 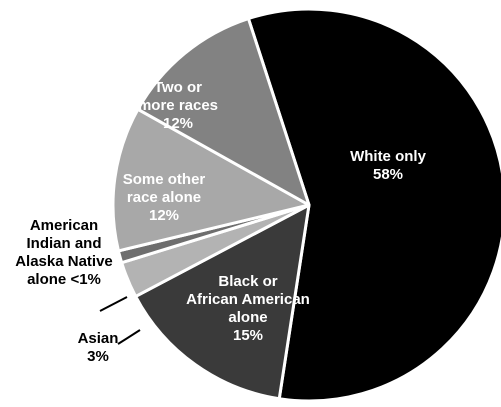 I want to click on slice-label-4-line-1: race alone, so click(x=164, y=197).